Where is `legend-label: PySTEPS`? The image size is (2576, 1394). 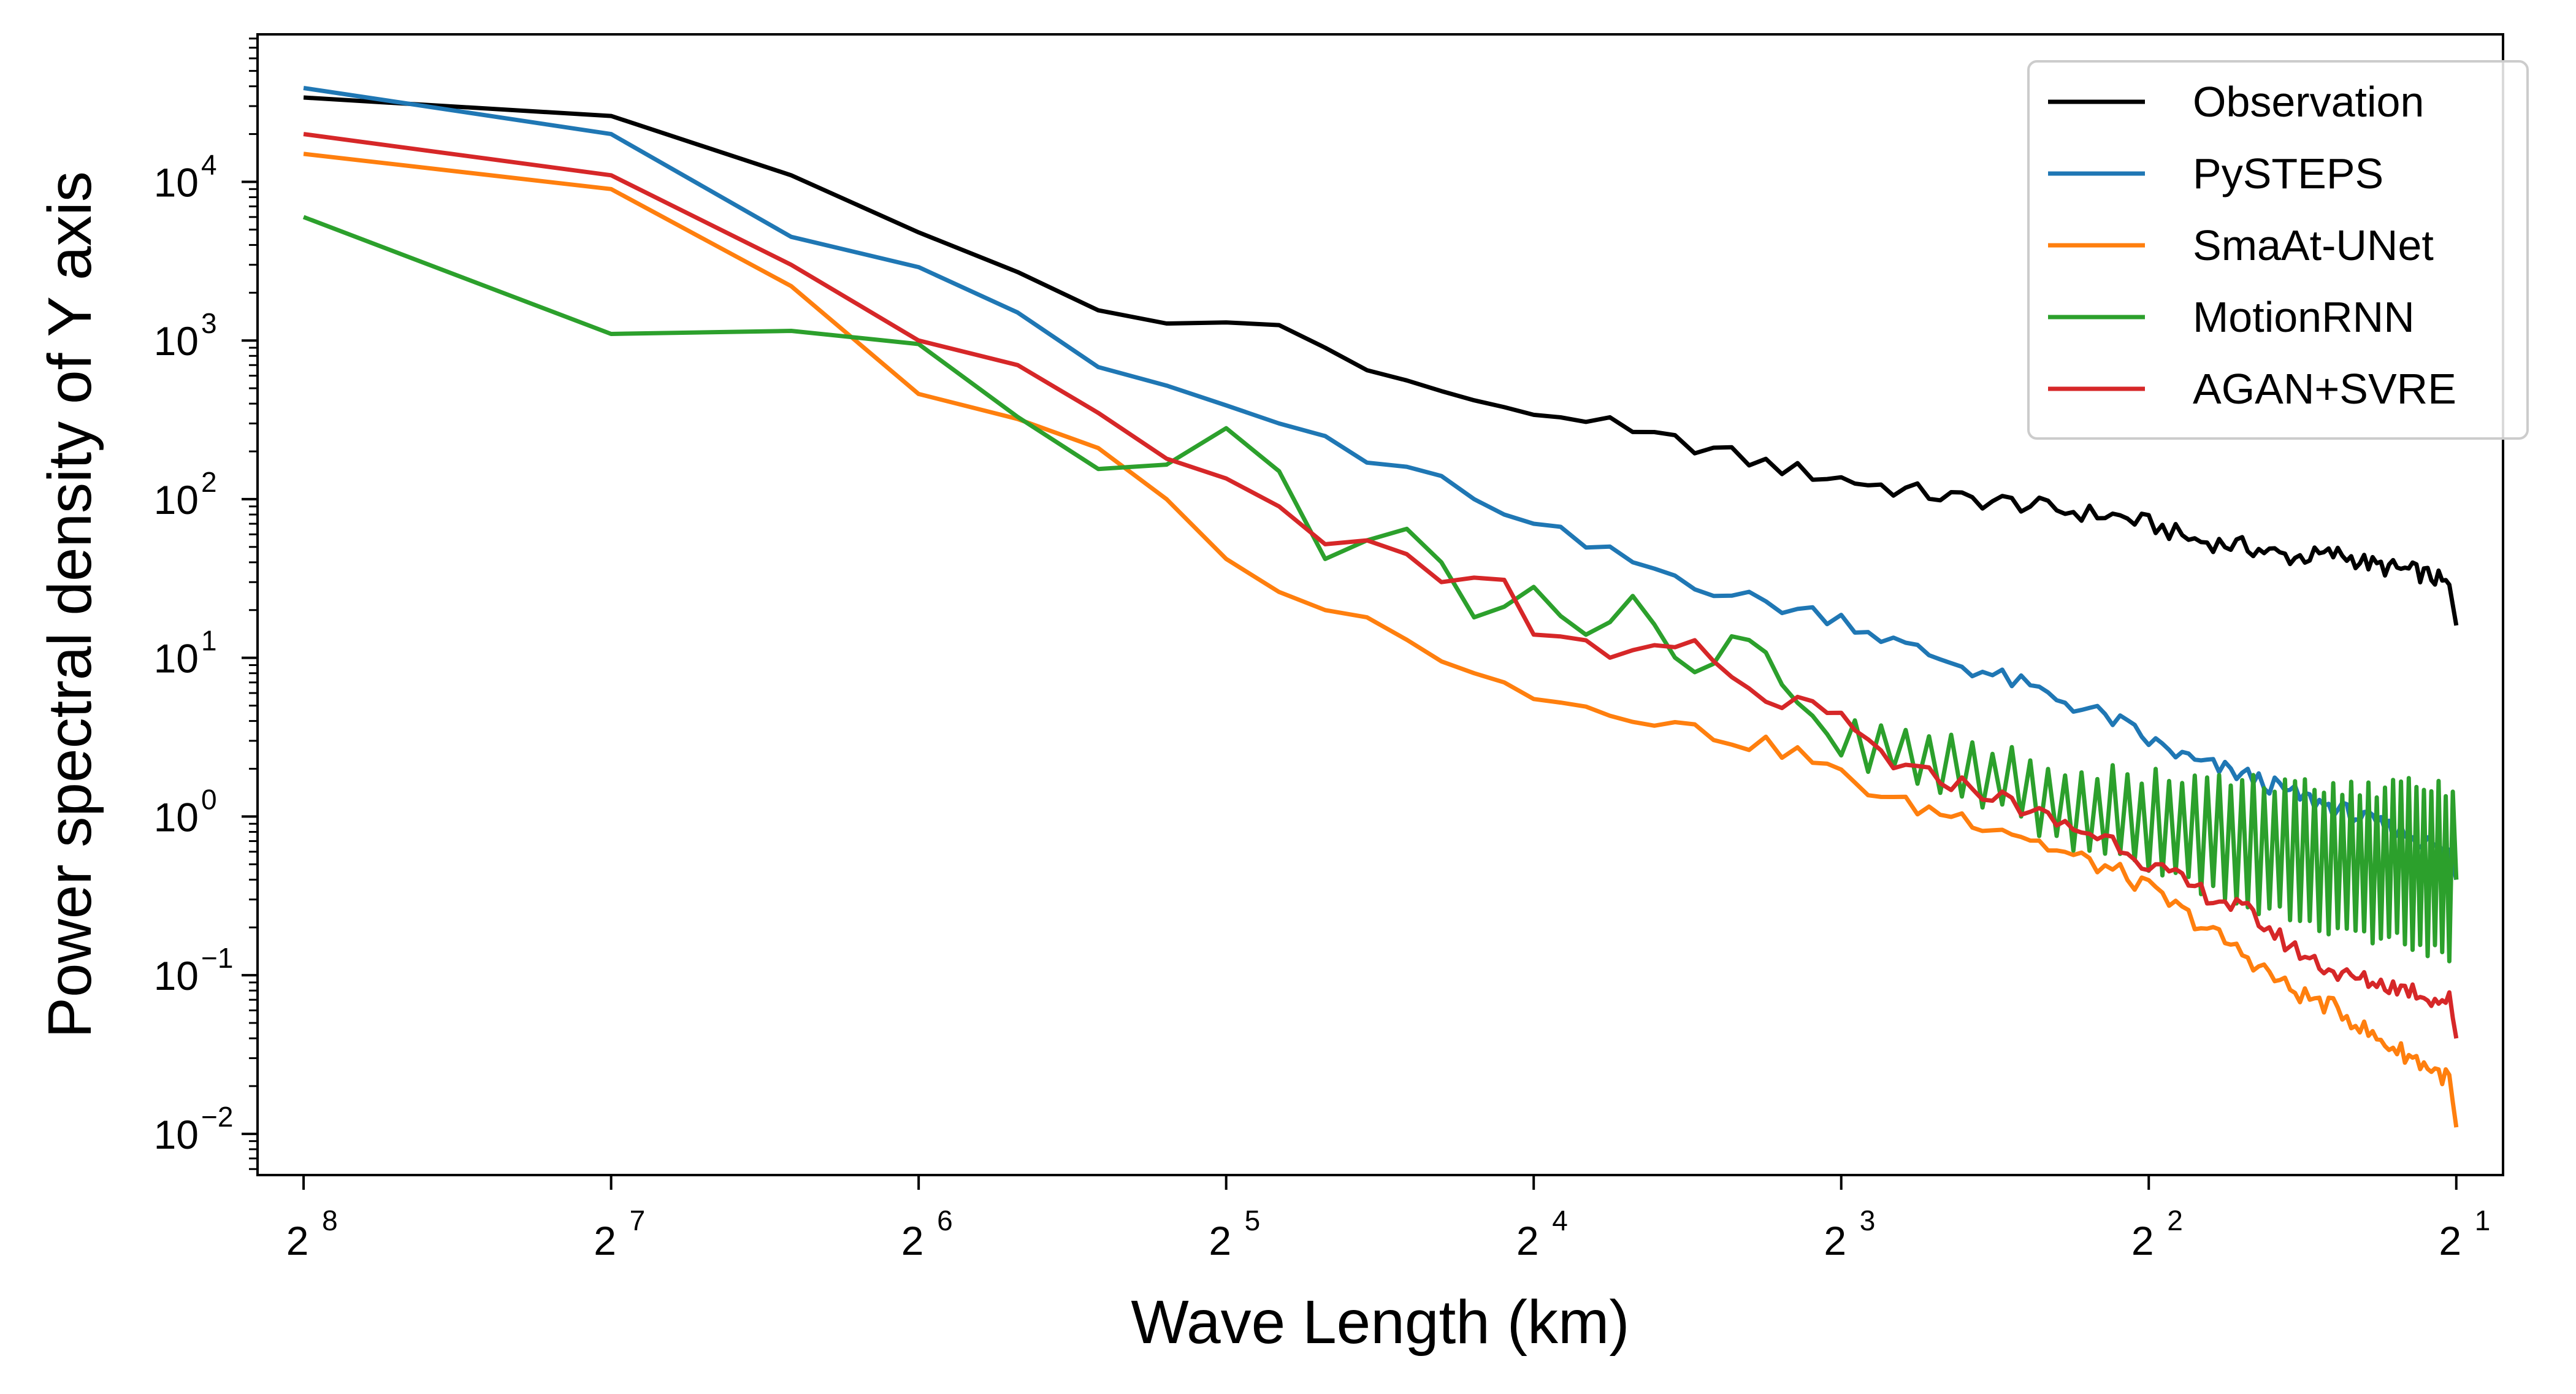 legend-label: PySTEPS is located at coordinates (2288, 173).